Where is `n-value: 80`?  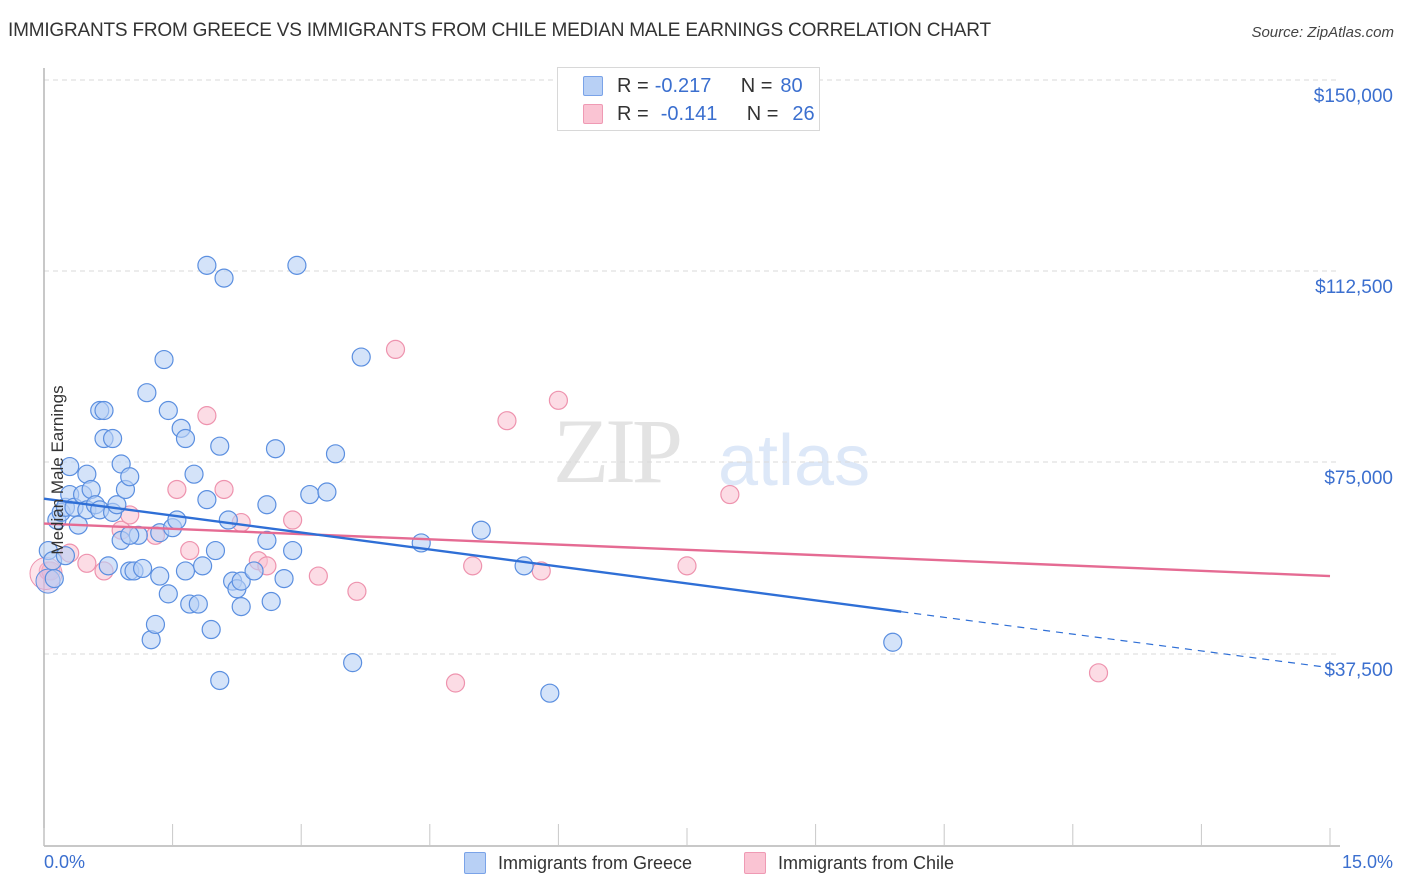
n-value: 80 is located at coordinates (791, 85).